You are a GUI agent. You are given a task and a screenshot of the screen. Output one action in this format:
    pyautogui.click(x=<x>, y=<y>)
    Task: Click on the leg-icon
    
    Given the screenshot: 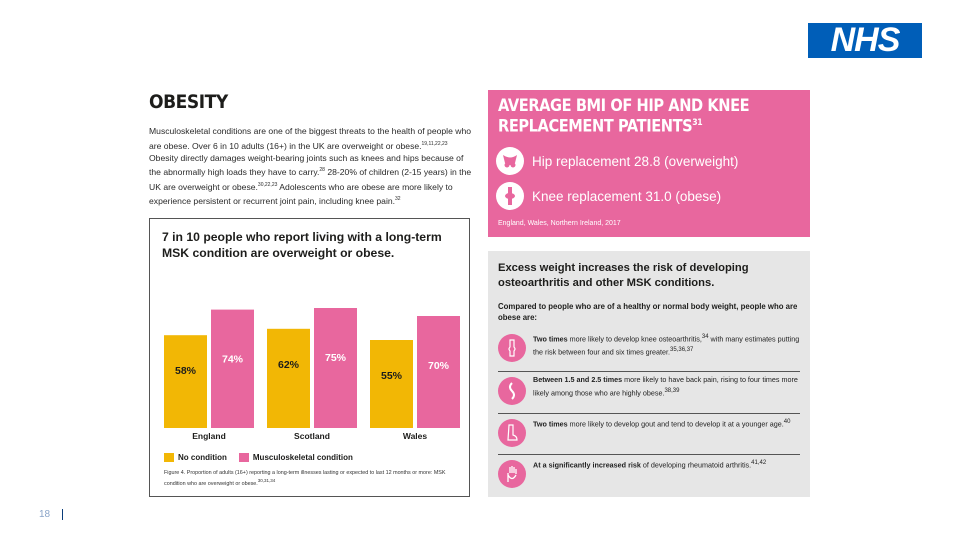 What is the action you would take?
    pyautogui.click(x=512, y=348)
    